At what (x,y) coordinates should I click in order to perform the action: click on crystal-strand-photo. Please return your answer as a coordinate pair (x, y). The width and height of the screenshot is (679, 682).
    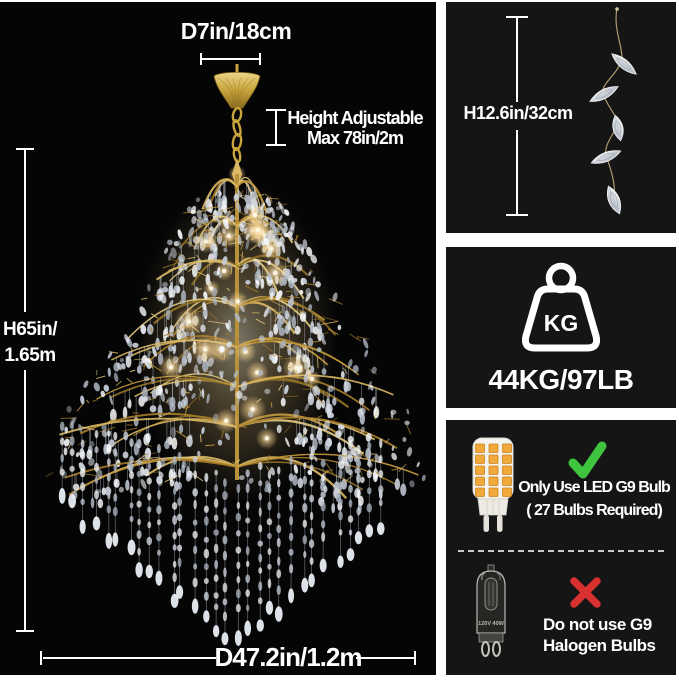
    Looking at the image, I should click on (613, 111).